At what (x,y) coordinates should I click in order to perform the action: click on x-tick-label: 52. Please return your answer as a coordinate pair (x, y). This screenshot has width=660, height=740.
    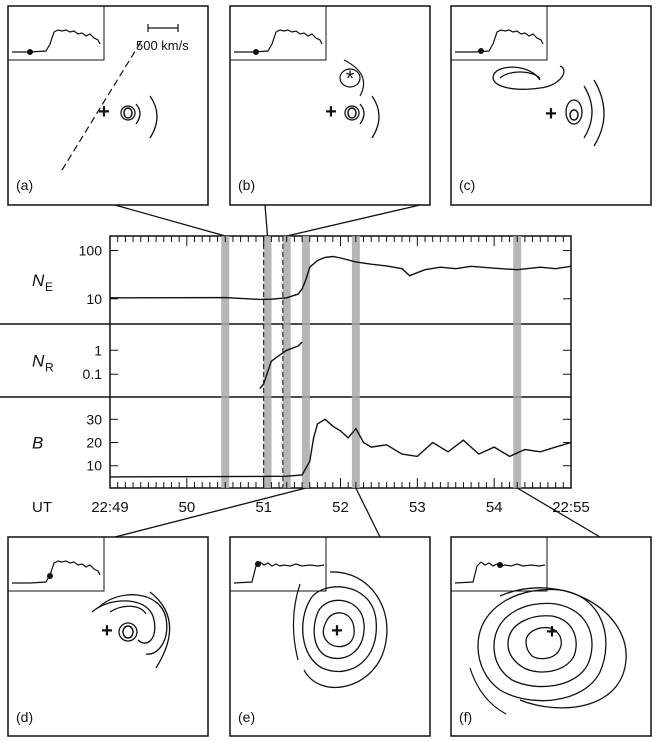
    Looking at the image, I should click on (340, 507).